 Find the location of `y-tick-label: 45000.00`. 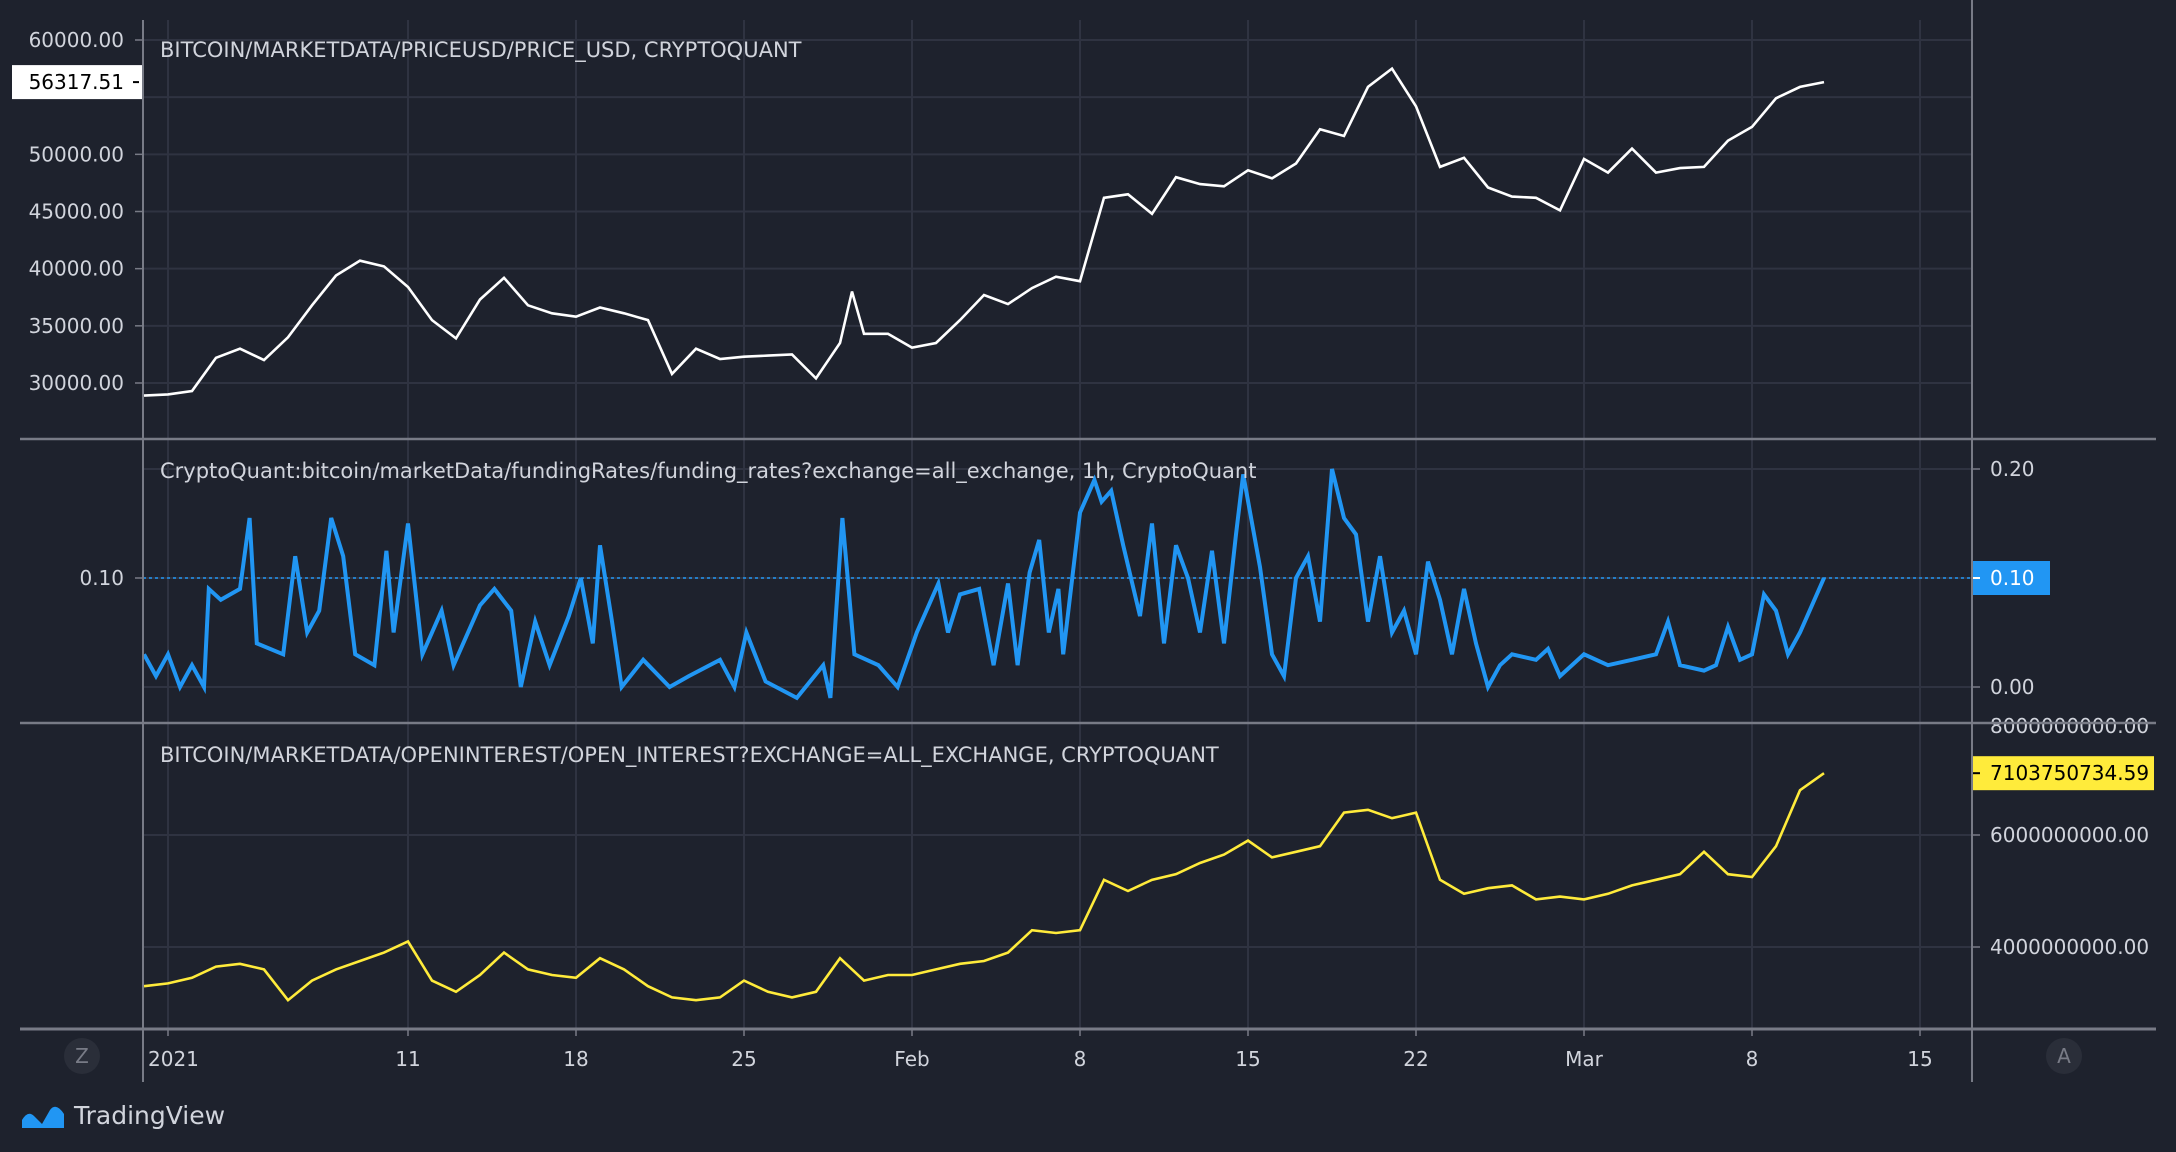

y-tick-label: 45000.00 is located at coordinates (76, 212).